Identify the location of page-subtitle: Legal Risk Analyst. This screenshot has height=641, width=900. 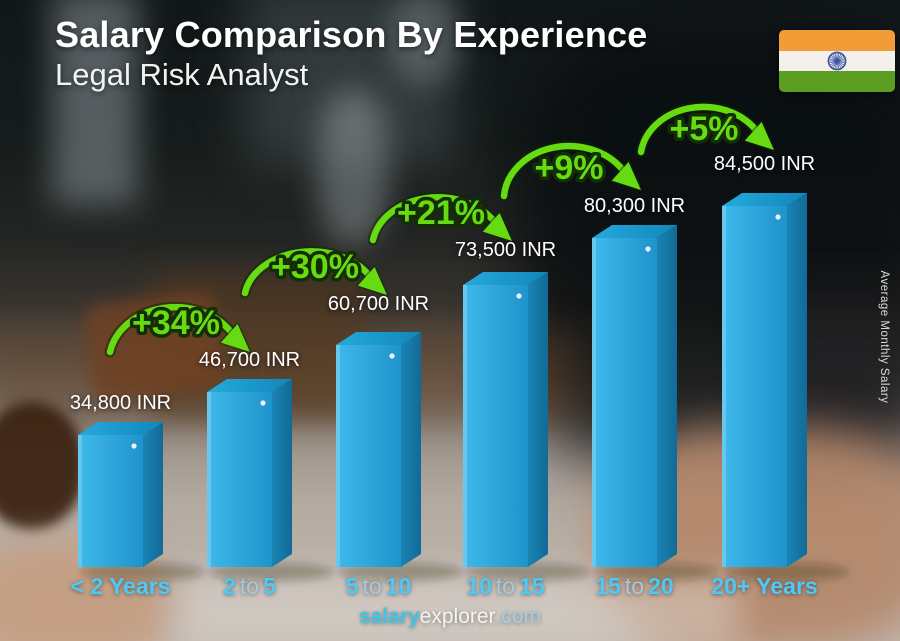
(182, 74).